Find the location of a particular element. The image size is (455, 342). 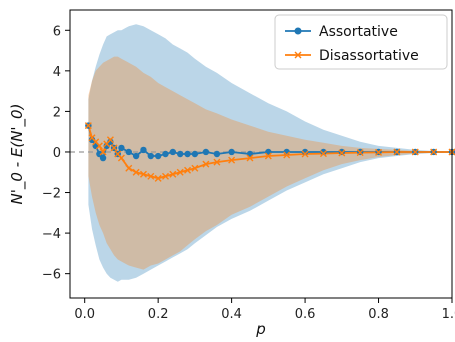

y-tick-label: −2 is located at coordinates (51, 194).